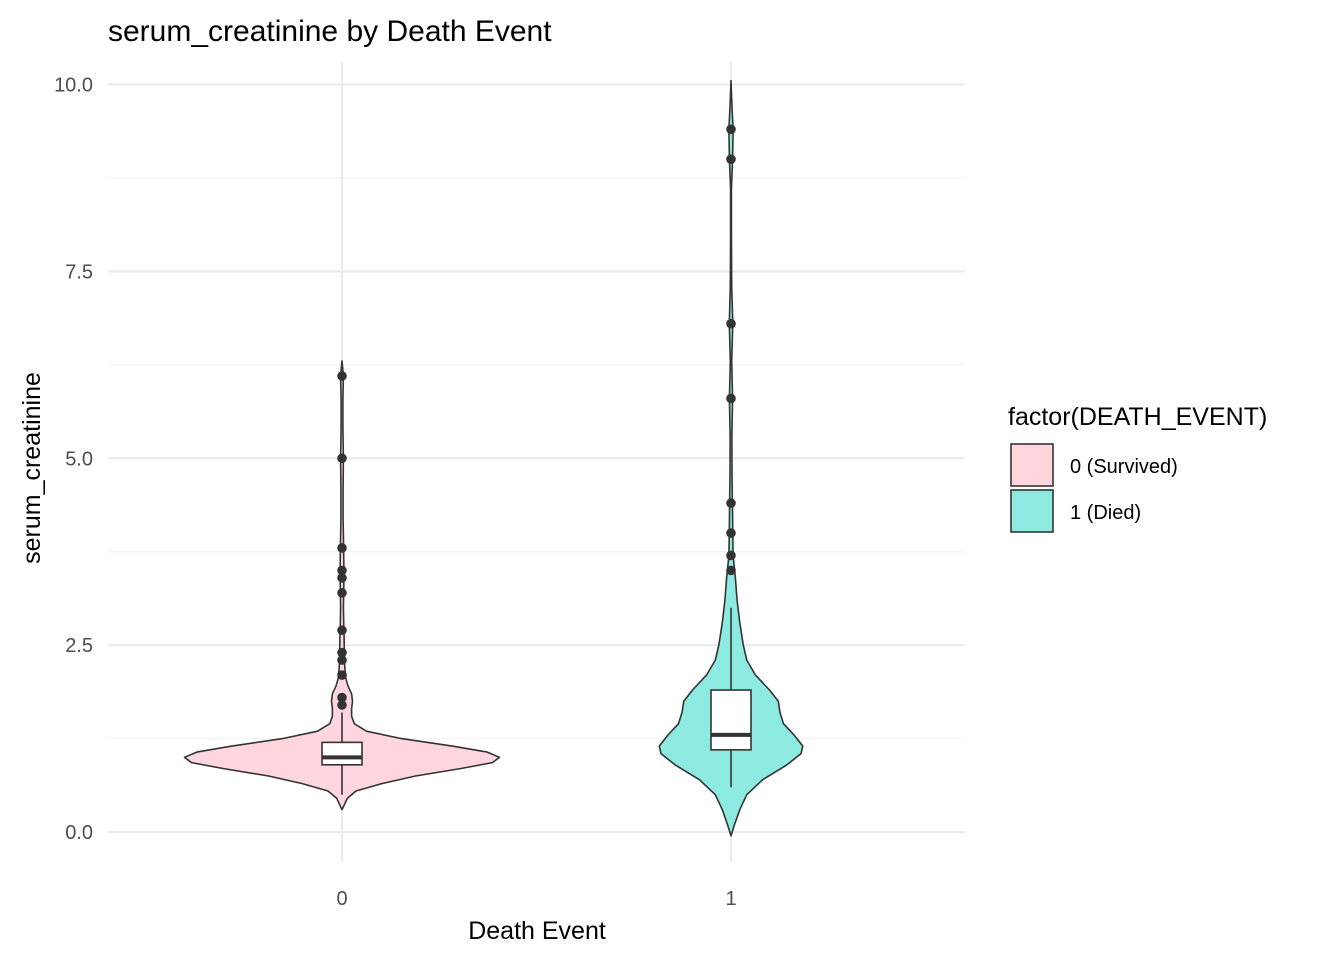  What do you see at coordinates (341, 899) in the screenshot?
I see `x-tick-label: 0` at bounding box center [341, 899].